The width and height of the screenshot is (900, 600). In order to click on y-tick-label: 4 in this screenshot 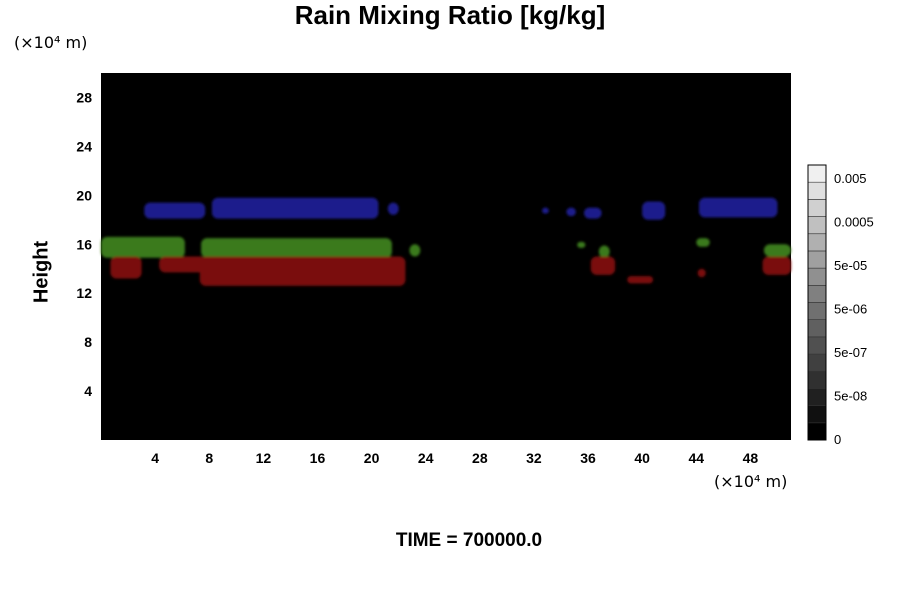, I will do `click(88, 391)`.